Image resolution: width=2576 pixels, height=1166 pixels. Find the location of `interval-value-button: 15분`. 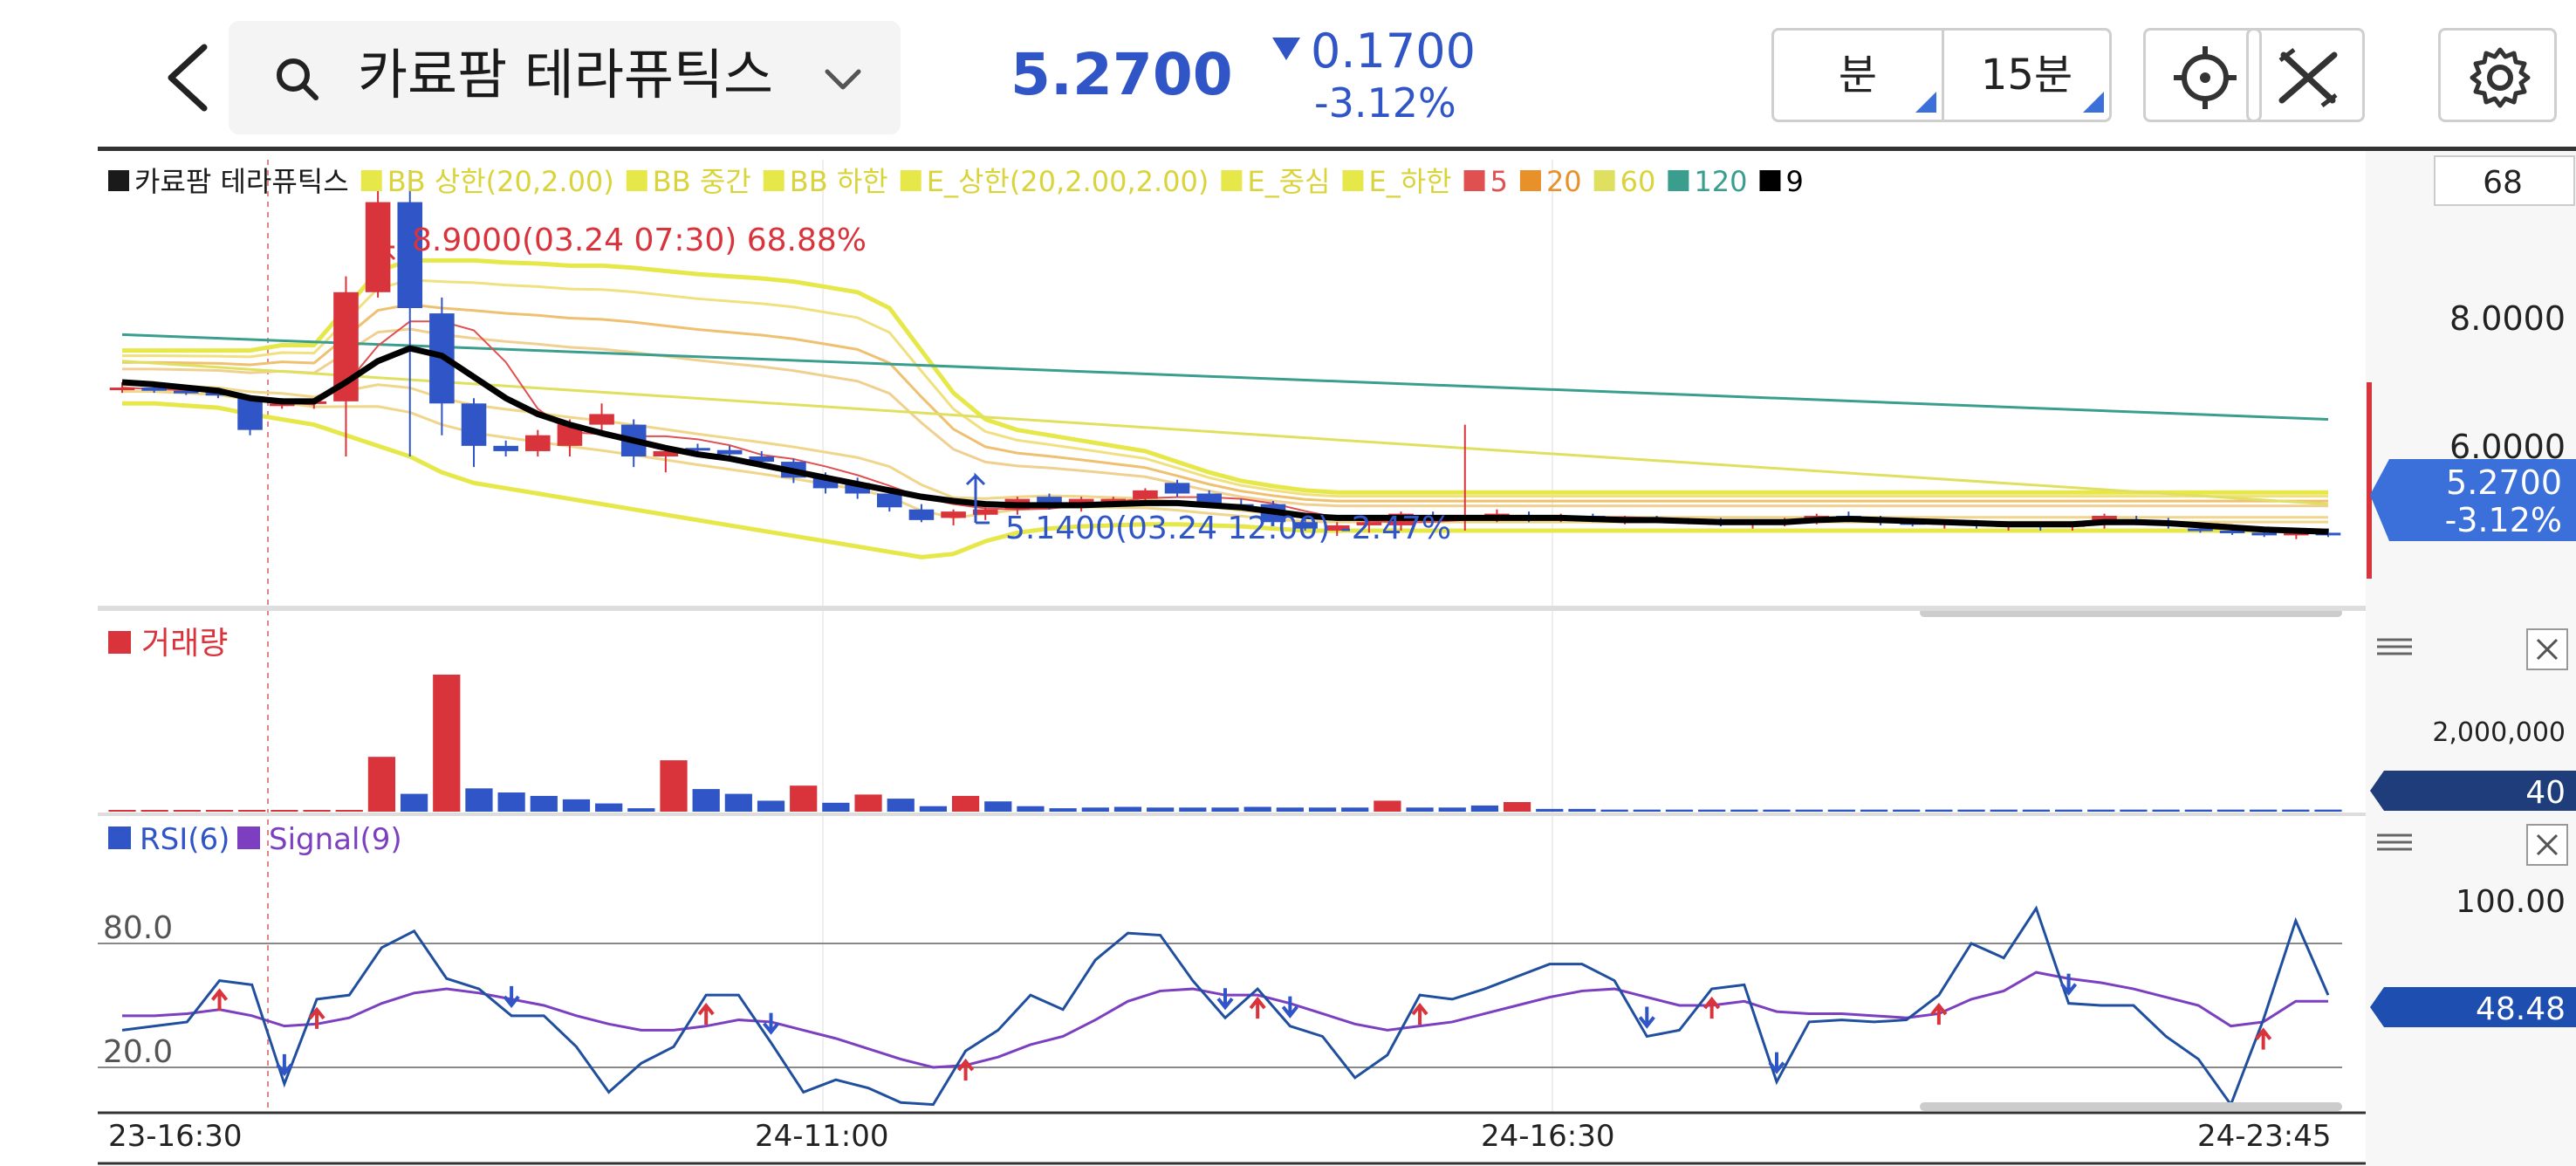

interval-value-button: 15분 is located at coordinates (2027, 75).